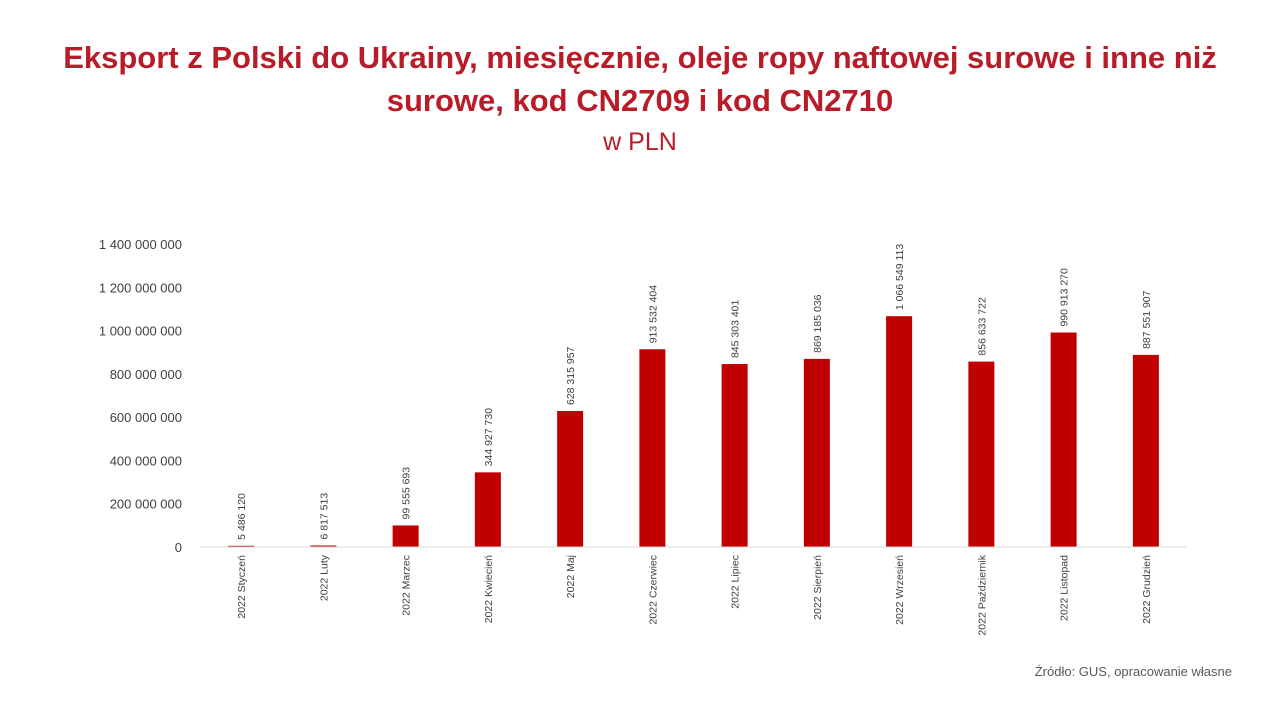 The width and height of the screenshot is (1280, 720). What do you see at coordinates (146, 460) in the screenshot?
I see `y-tick-label: 400 000 000` at bounding box center [146, 460].